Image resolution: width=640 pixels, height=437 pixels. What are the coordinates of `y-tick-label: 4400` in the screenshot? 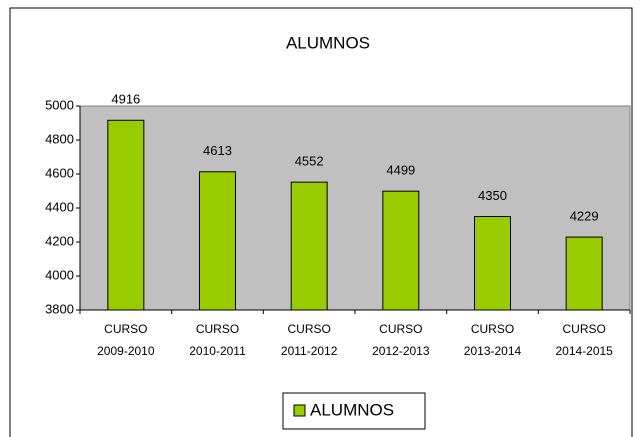 It's located at (59, 206).